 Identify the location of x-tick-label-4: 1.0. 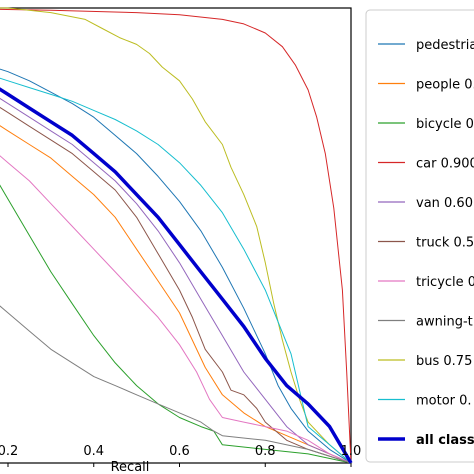
(351, 451).